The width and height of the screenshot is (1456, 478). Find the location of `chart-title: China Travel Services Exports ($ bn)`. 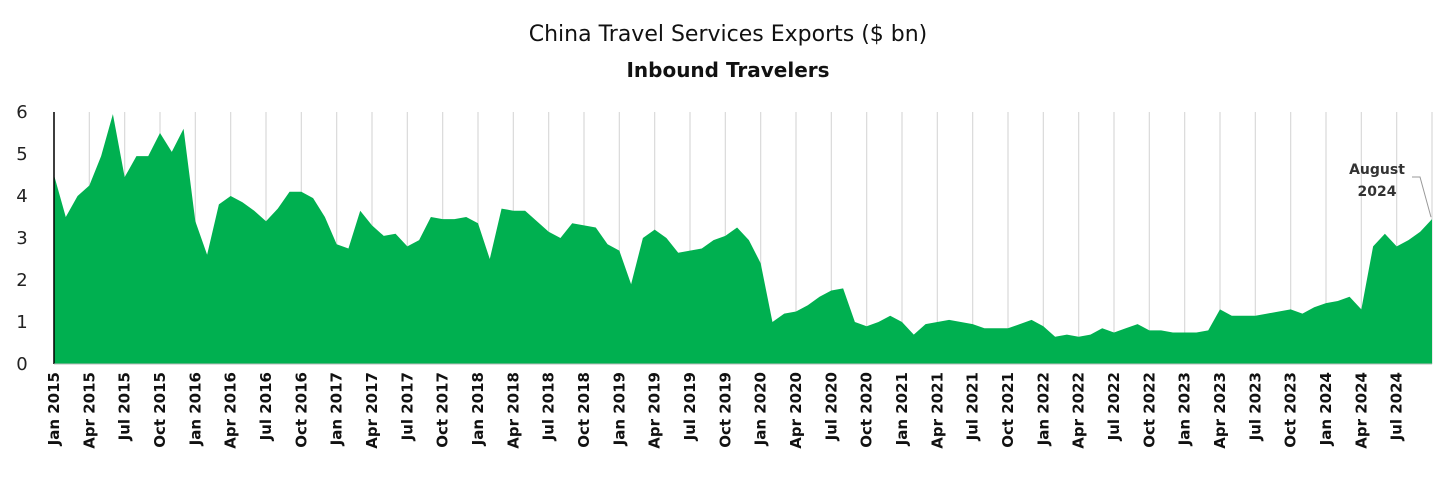

chart-title: China Travel Services Exports ($ bn) is located at coordinates (728, 34).